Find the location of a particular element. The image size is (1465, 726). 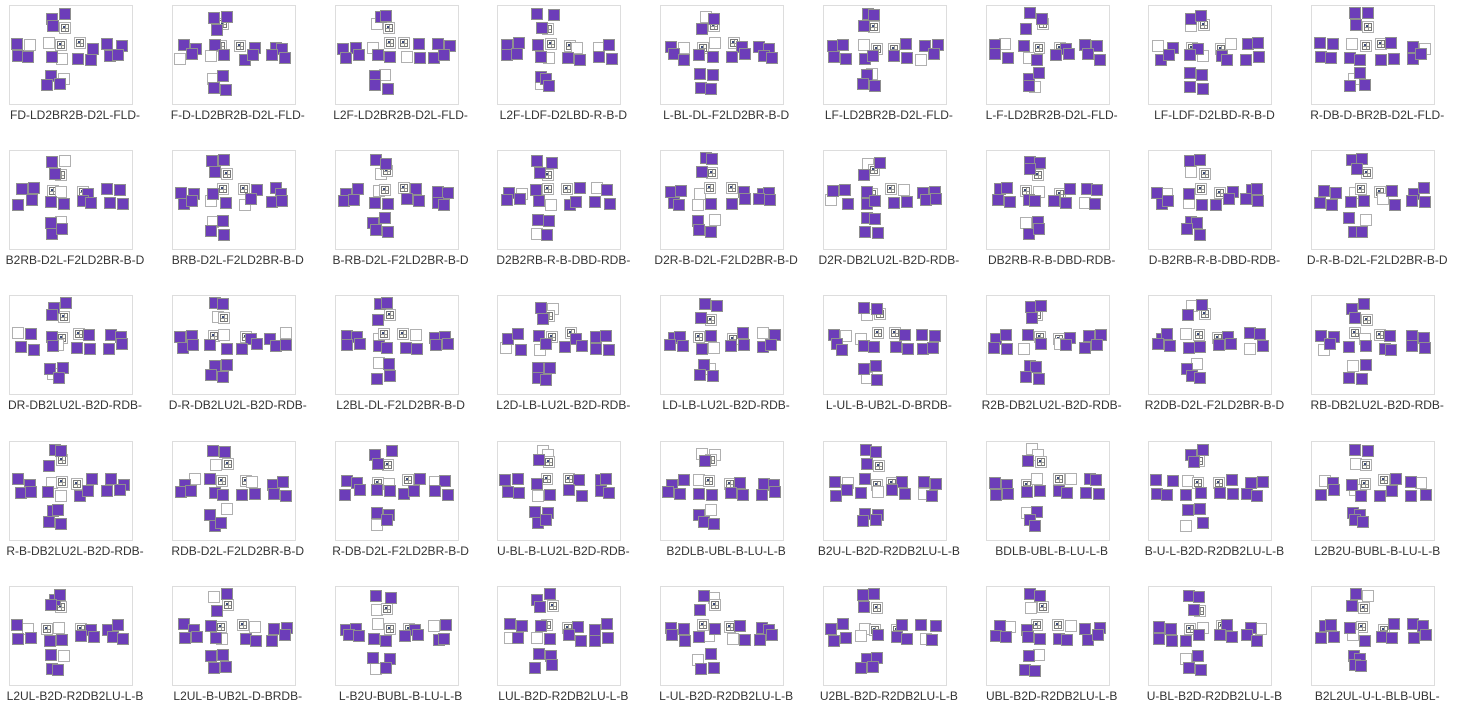

thumbnail-cell: L2D-LB-LU2L-B2D-RDB- is located at coordinates (569, 362).